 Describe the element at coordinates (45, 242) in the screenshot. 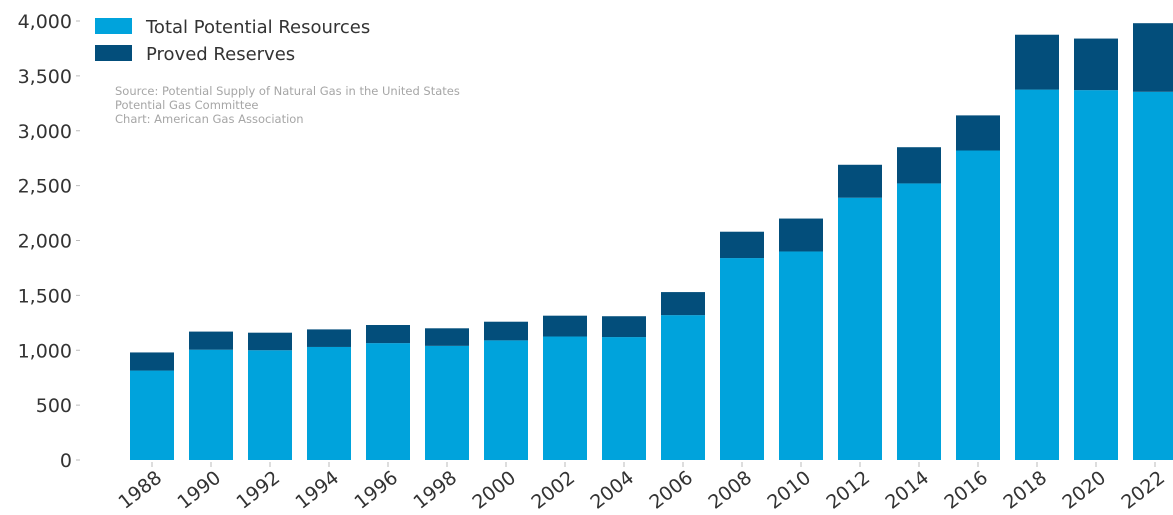

I see `y-tick-label: 2,000` at that location.